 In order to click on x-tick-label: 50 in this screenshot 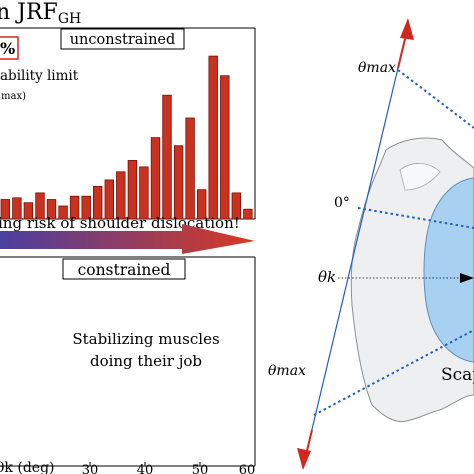, I will do `click(200, 468)`.